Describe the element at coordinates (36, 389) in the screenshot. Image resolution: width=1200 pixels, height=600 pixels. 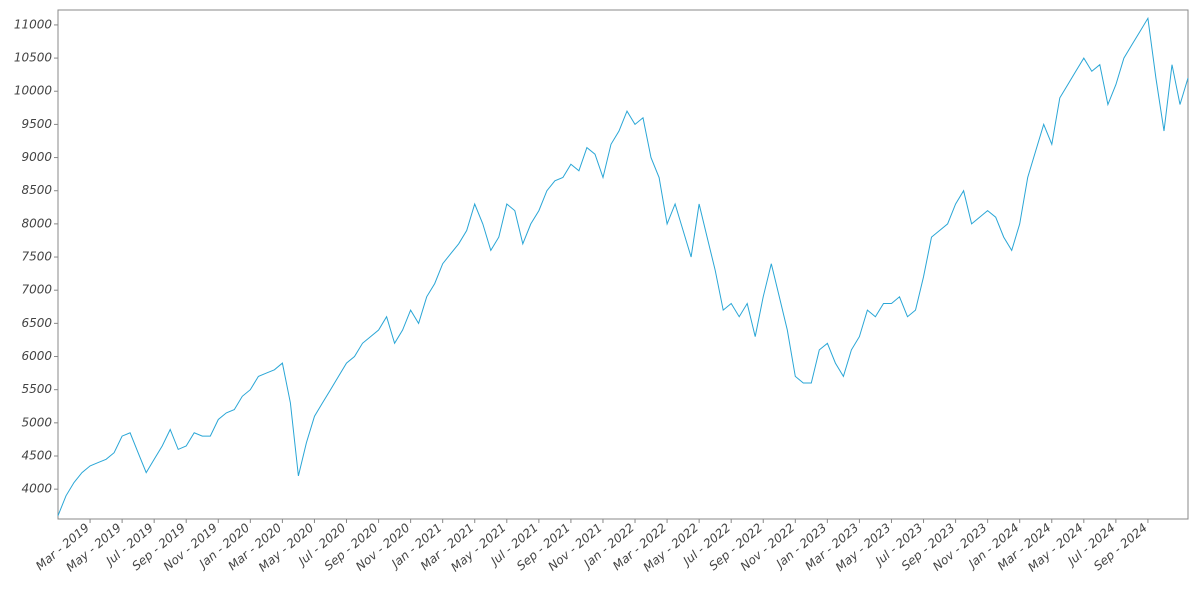
I see `y-tick-label: 5500` at that location.